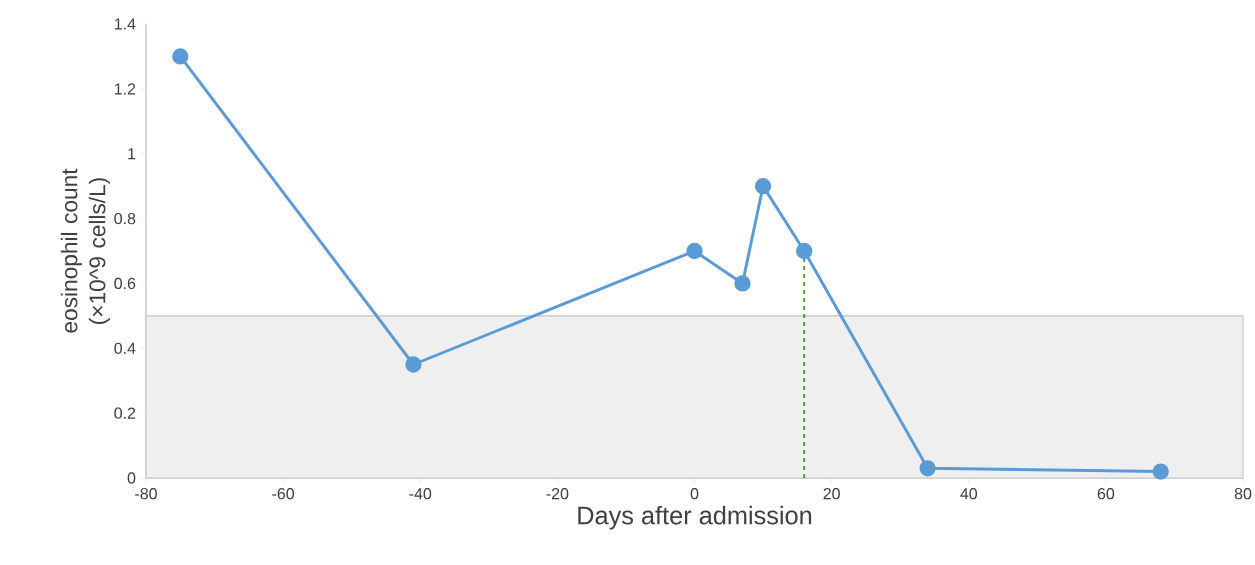 The height and width of the screenshot is (565, 1255). What do you see at coordinates (1243, 494) in the screenshot?
I see `x-tick-label: 80` at bounding box center [1243, 494].